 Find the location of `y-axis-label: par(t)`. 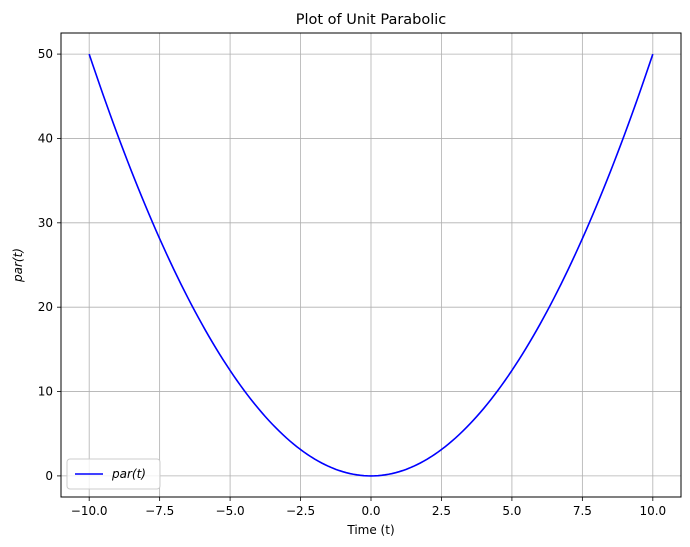

y-axis-label: par(t) is located at coordinates (18, 265).